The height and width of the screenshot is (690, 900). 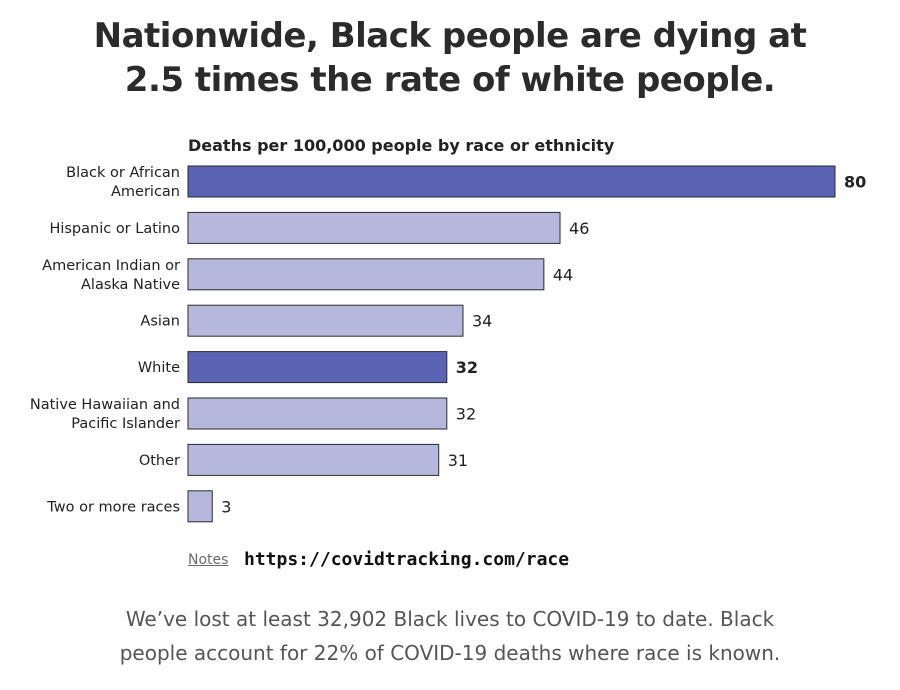 What do you see at coordinates (458, 460) in the screenshot?
I see `data-label: 31` at bounding box center [458, 460].